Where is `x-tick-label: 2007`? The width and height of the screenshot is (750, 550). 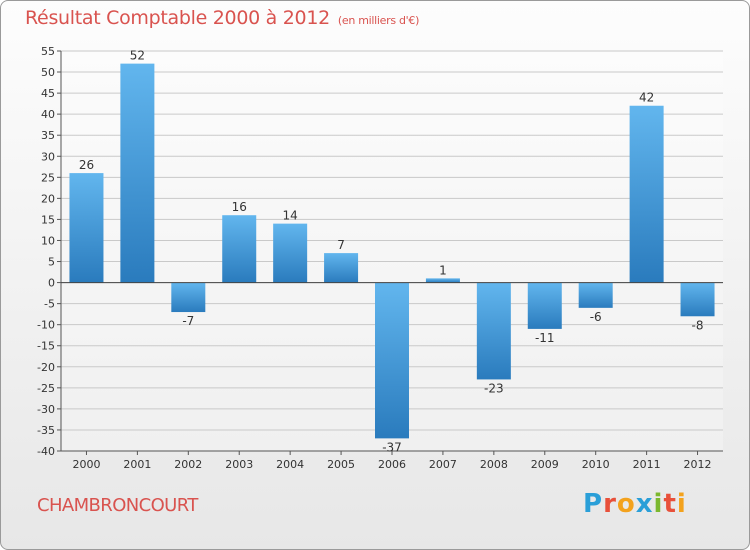 x-tick-label: 2007 is located at coordinates (443, 464).